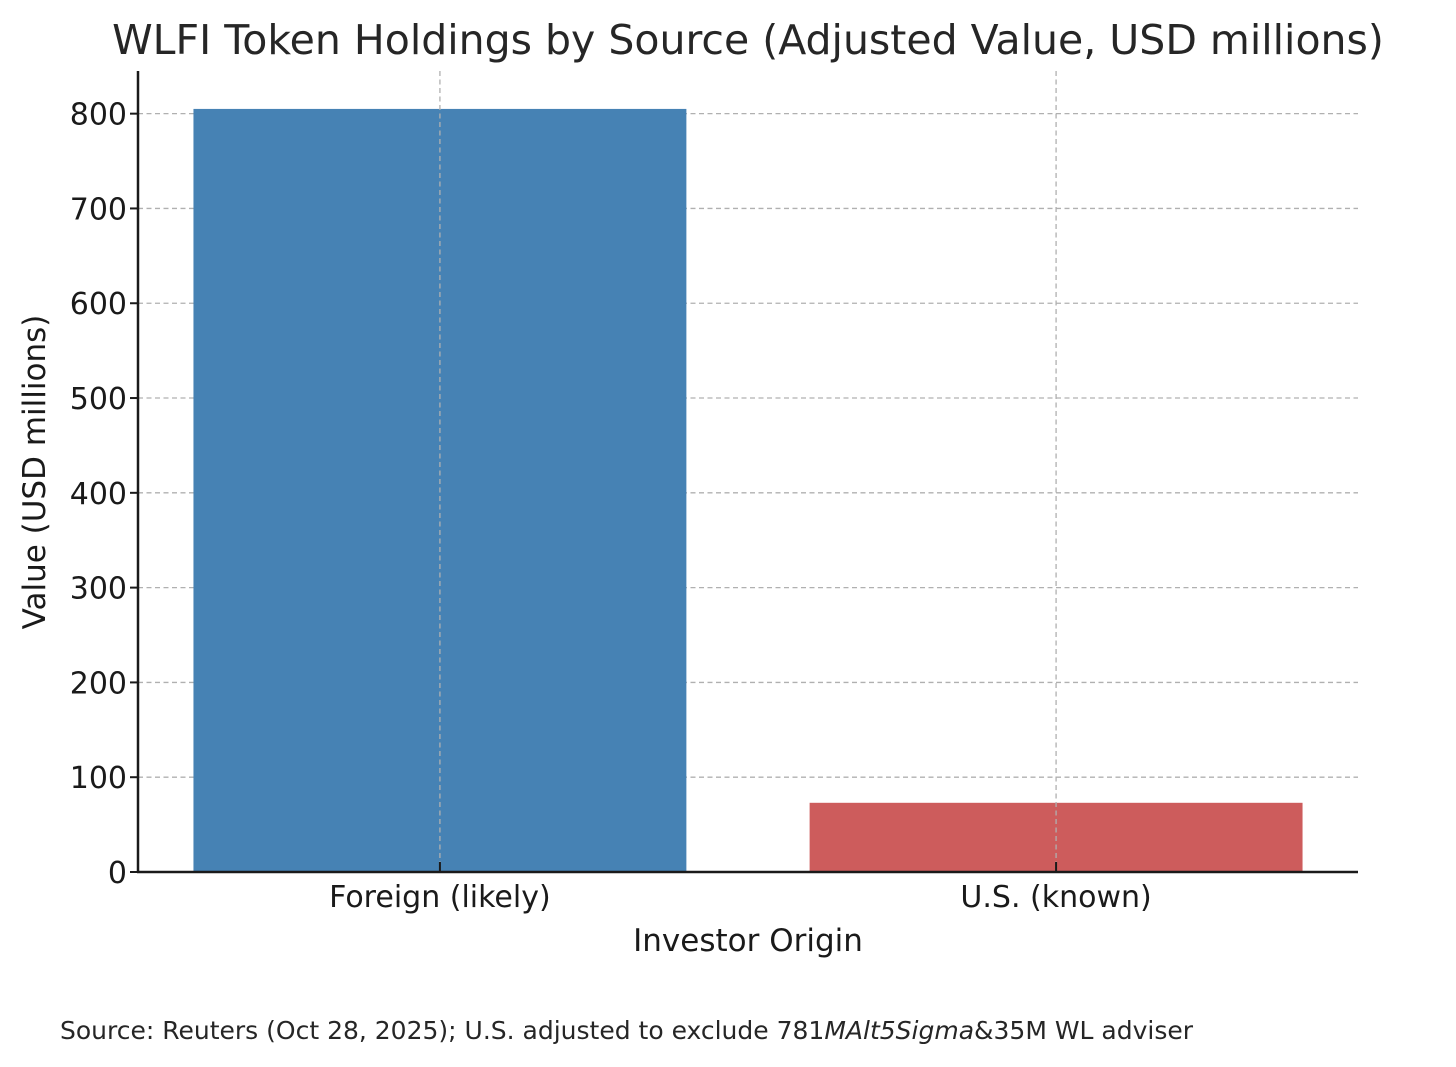  I want to click on source-footnote-italic: MAlt5Sigma, so click(899, 1030).